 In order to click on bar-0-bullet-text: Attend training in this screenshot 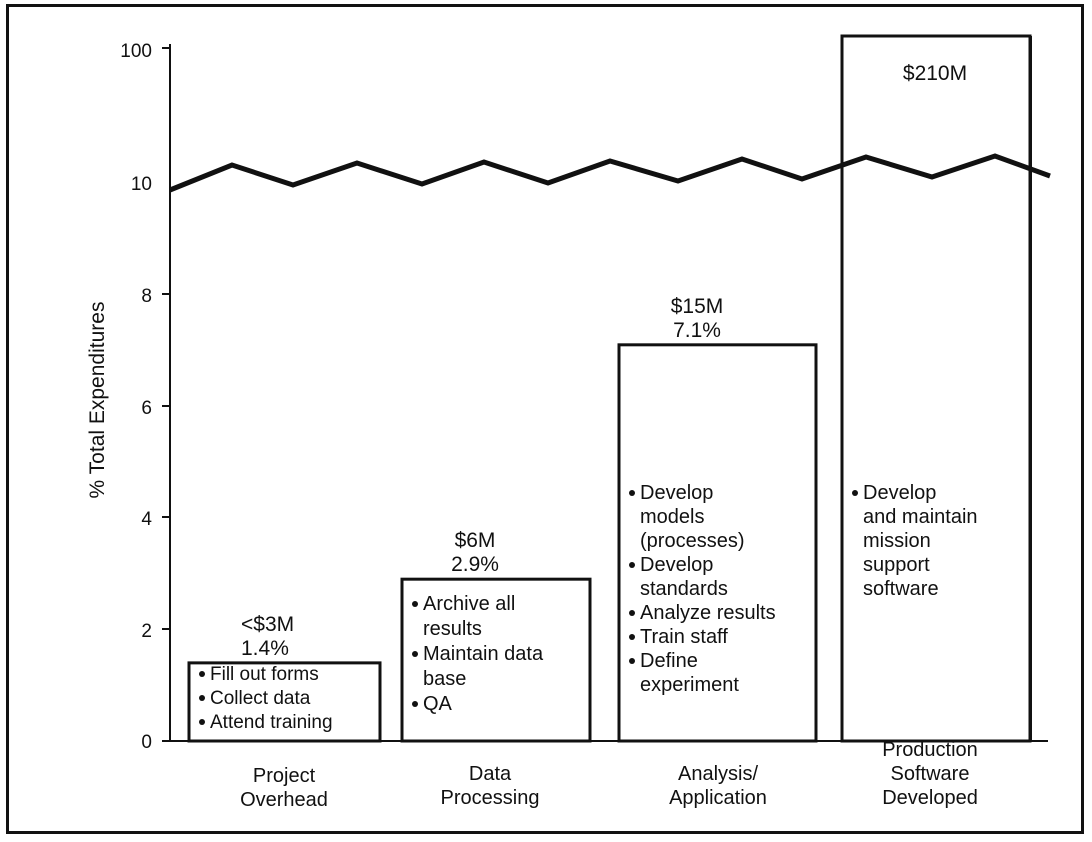, I will do `click(271, 722)`.